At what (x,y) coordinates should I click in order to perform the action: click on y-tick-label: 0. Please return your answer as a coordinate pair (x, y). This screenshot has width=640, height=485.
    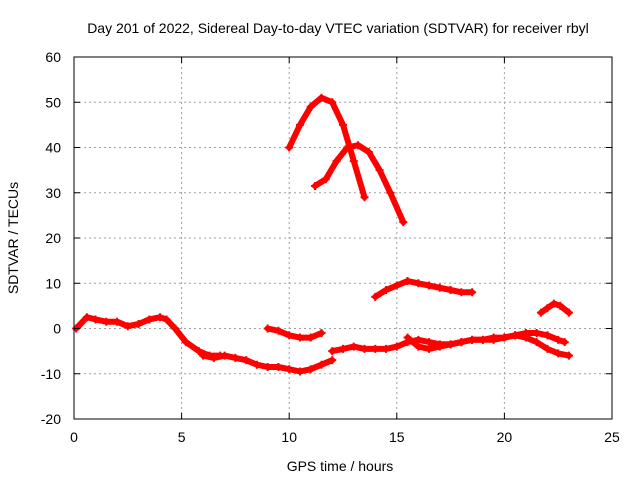
    Looking at the image, I should click on (57, 329).